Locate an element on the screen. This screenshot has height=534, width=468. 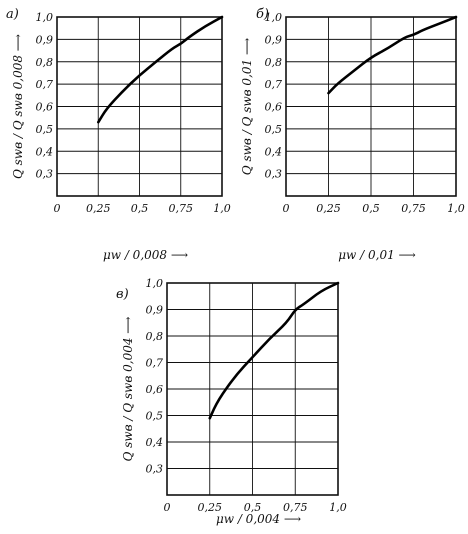
y-axis-label: Q swв / Q swв 0,01 ⟶ is located at coordinates (247, 106).